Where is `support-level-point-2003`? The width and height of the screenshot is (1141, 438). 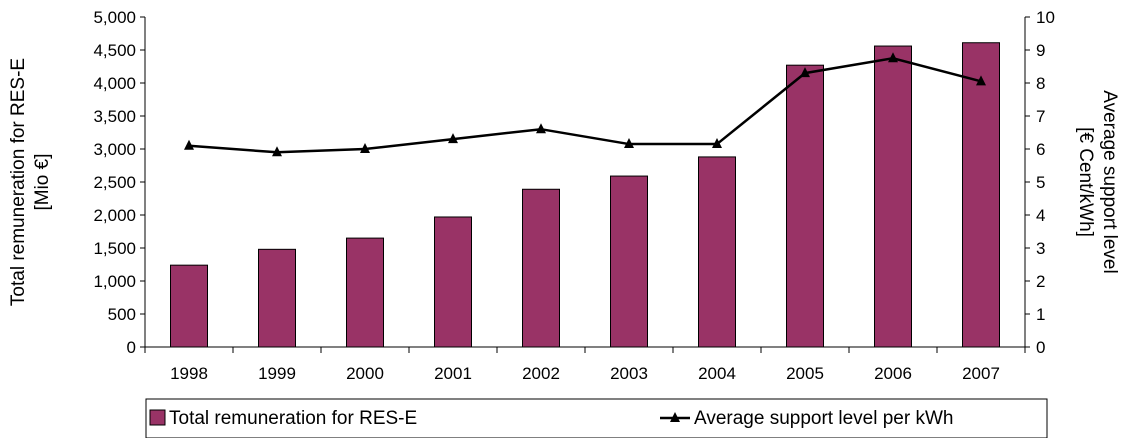
support-level-point-2003 is located at coordinates (629, 143).